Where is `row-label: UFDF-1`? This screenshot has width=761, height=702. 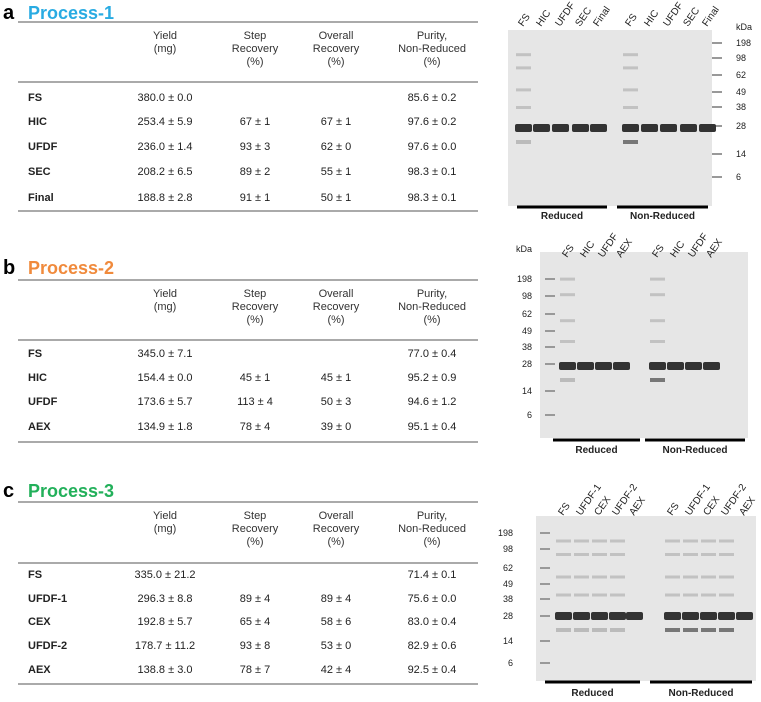
row-label: UFDF-1 is located at coordinates (47, 599).